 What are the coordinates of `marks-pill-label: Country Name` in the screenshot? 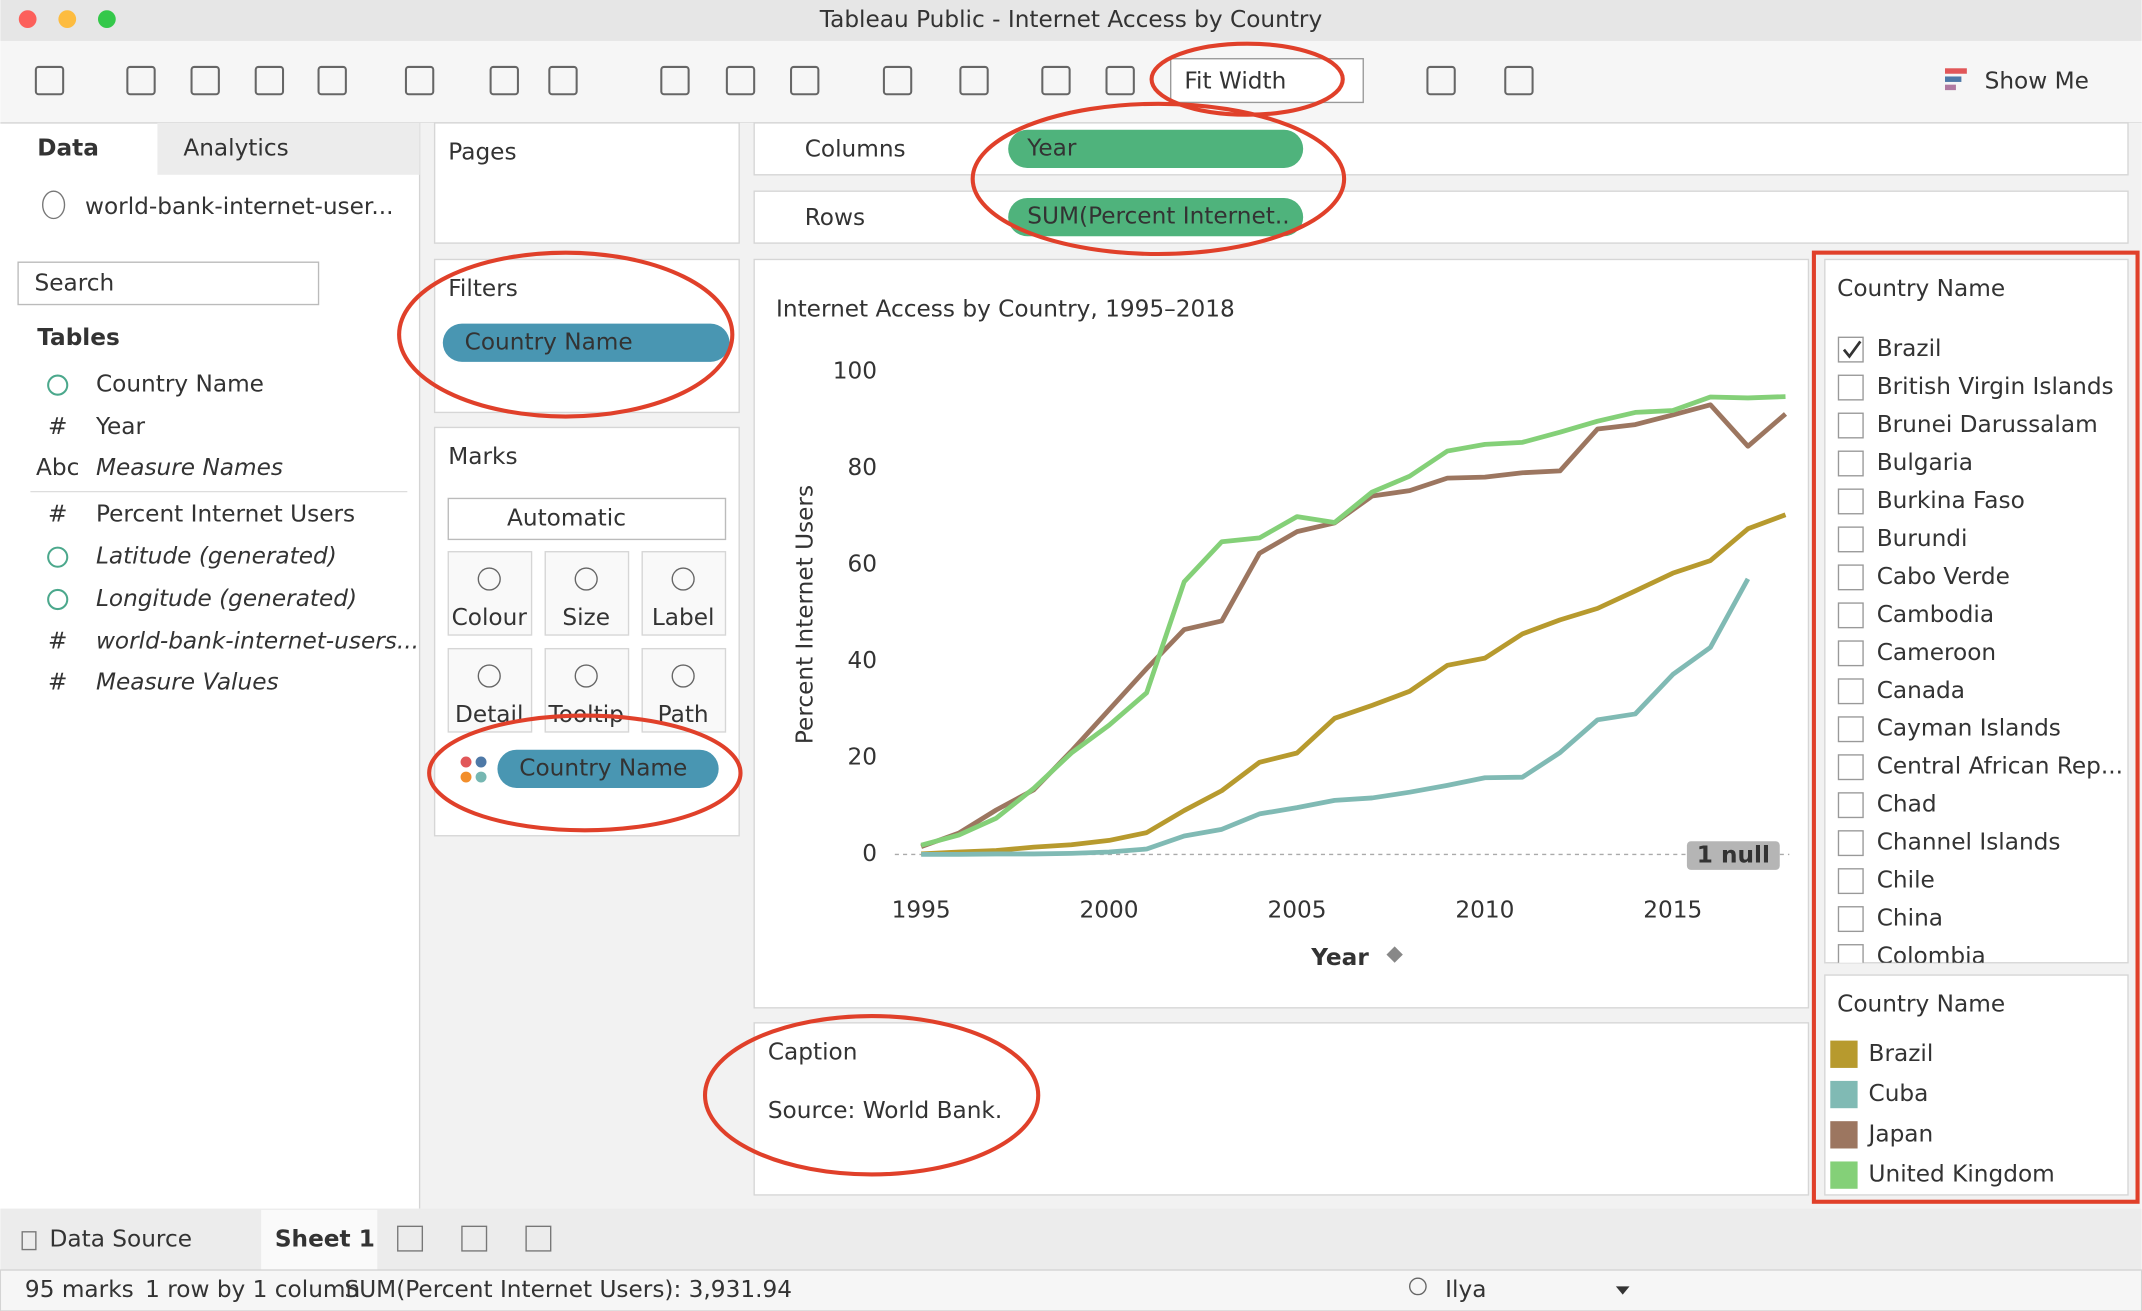 It's located at (603, 767).